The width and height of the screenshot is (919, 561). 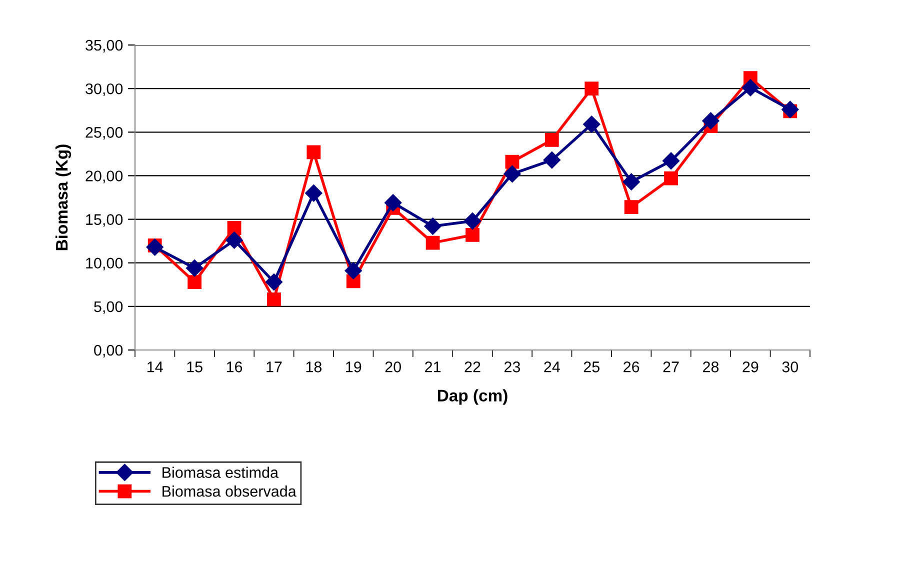 What do you see at coordinates (632, 367) in the screenshot?
I see `x-tick-label: 26` at bounding box center [632, 367].